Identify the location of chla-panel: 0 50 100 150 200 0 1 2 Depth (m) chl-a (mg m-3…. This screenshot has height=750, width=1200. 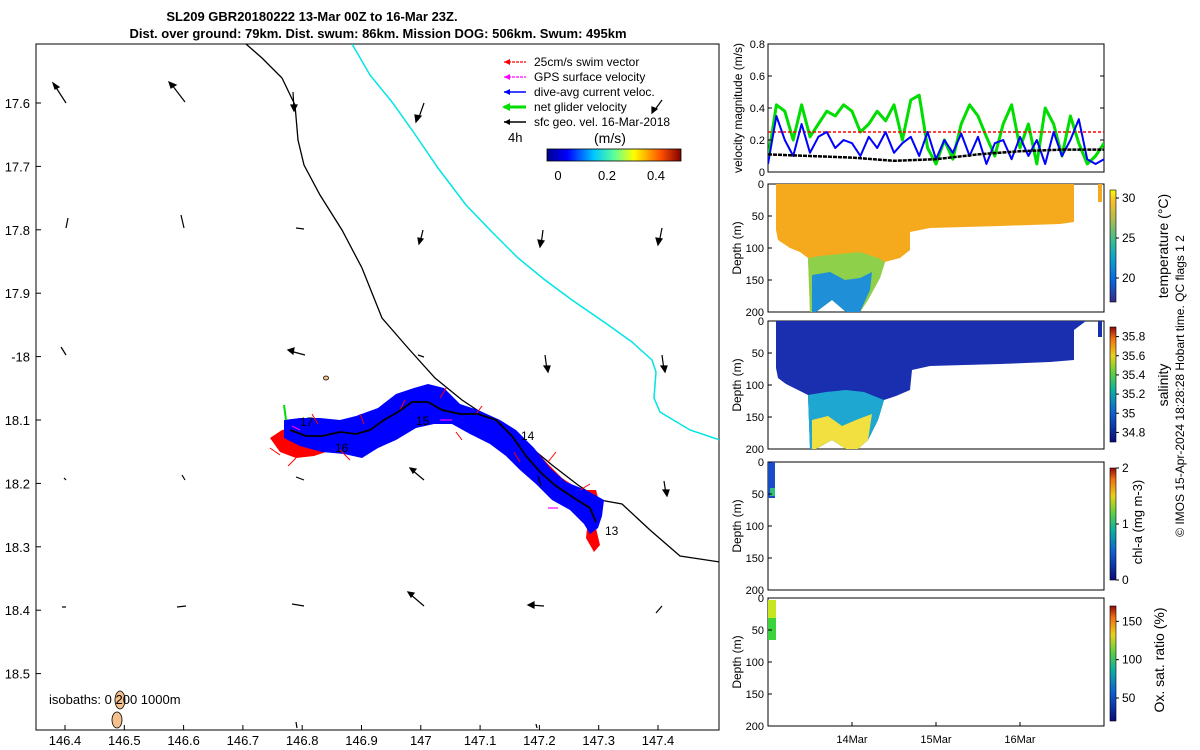
(937, 527).